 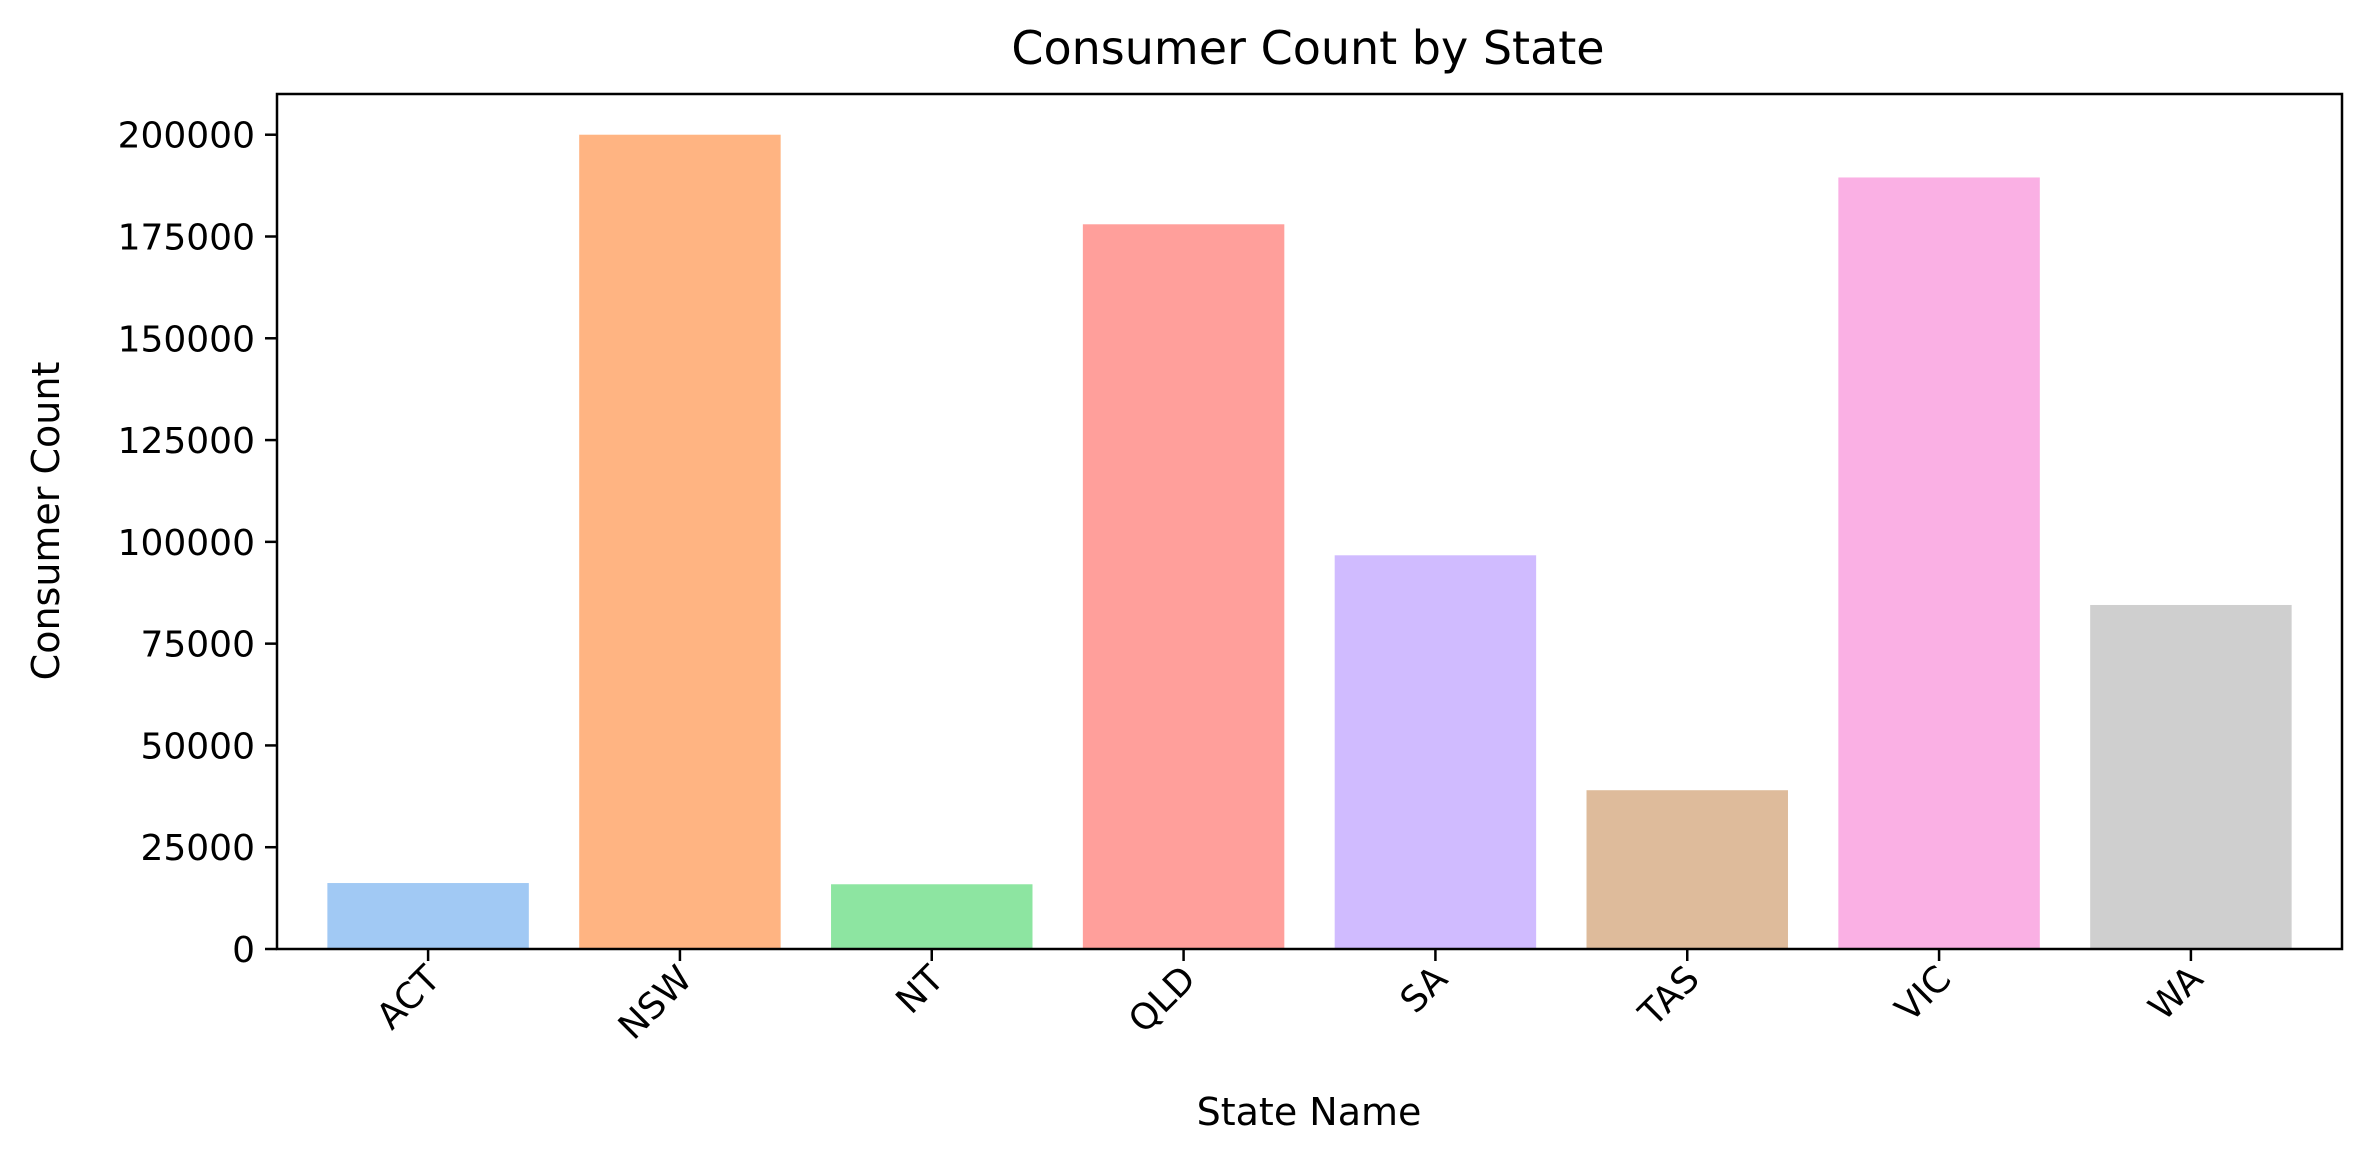 I want to click on y-tick-label: 150000, so click(x=186, y=339).